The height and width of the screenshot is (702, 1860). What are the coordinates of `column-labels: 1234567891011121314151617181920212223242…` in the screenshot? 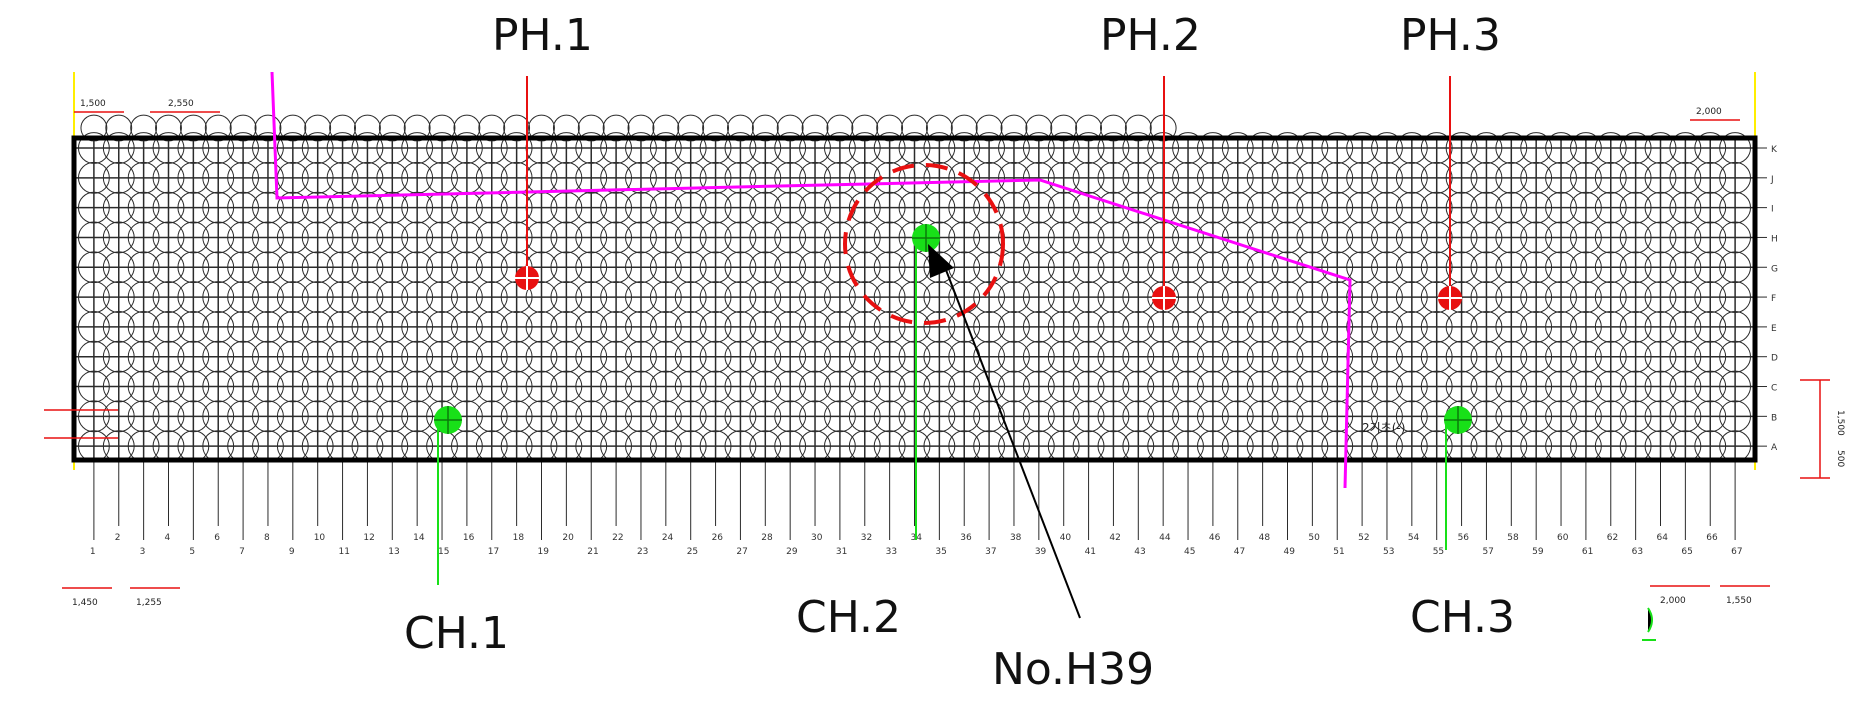 It's located at (916, 545).